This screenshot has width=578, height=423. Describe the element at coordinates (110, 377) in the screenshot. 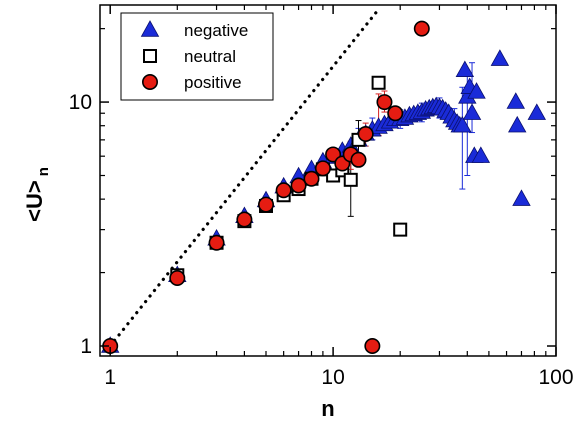

I see `x-tick-label: 1` at that location.